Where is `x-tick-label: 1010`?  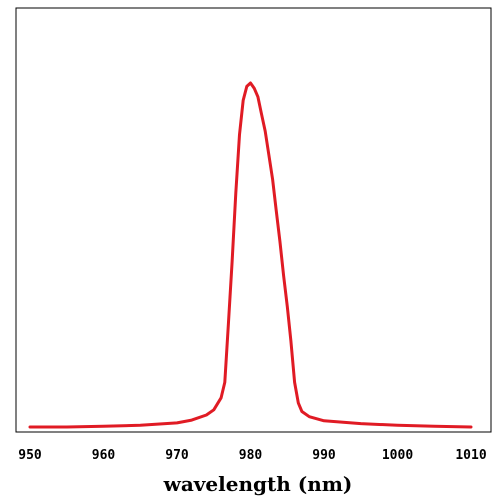 x-tick-label: 1010 is located at coordinates (470, 455).